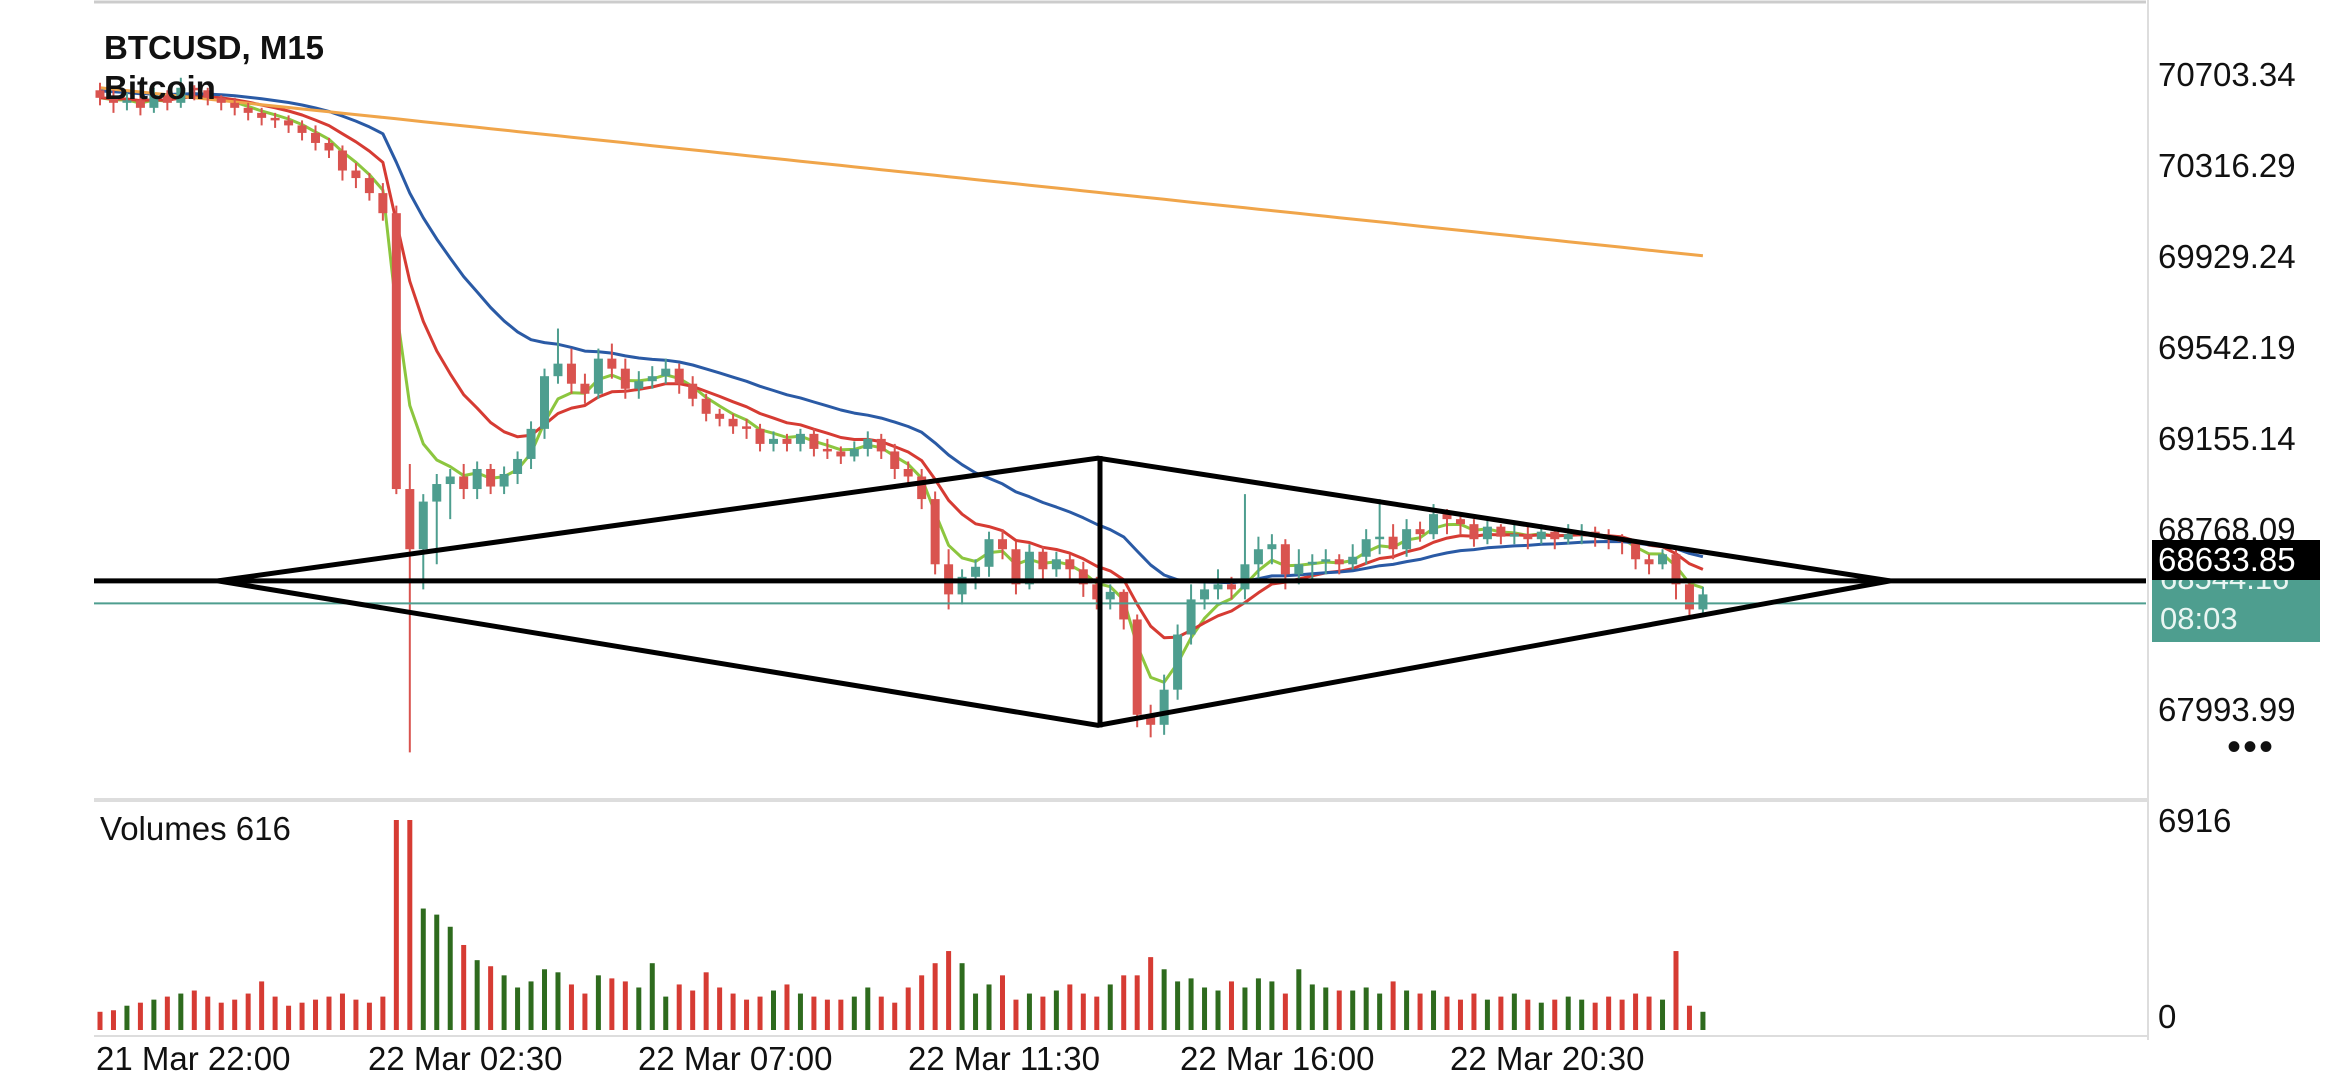 The height and width of the screenshot is (1080, 2340). Describe the element at coordinates (2250, 747) in the screenshot. I see `more-options-button: •••` at that location.